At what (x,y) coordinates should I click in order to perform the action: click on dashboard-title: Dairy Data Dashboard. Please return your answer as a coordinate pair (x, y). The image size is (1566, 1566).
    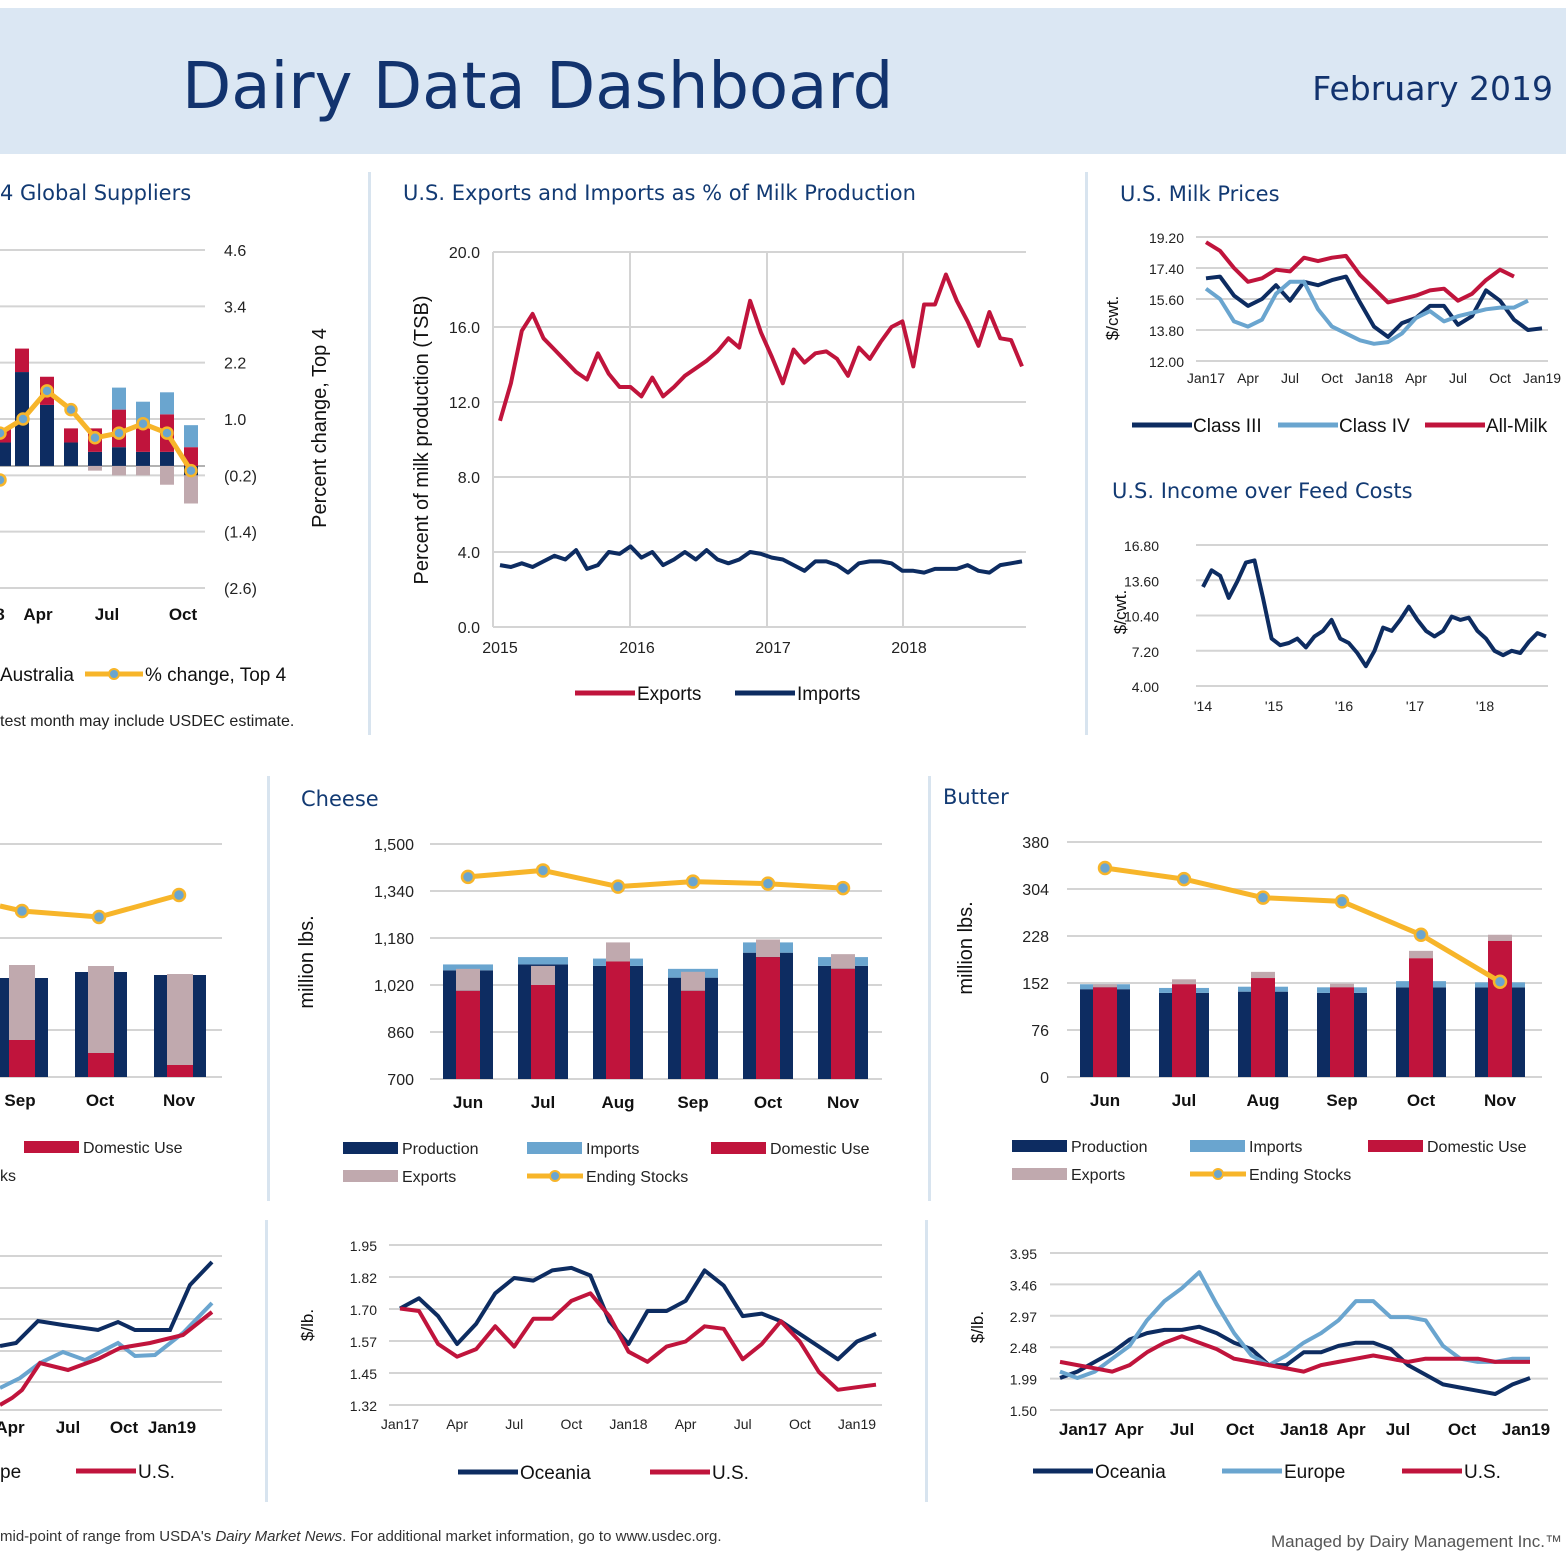
    Looking at the image, I should click on (537, 87).